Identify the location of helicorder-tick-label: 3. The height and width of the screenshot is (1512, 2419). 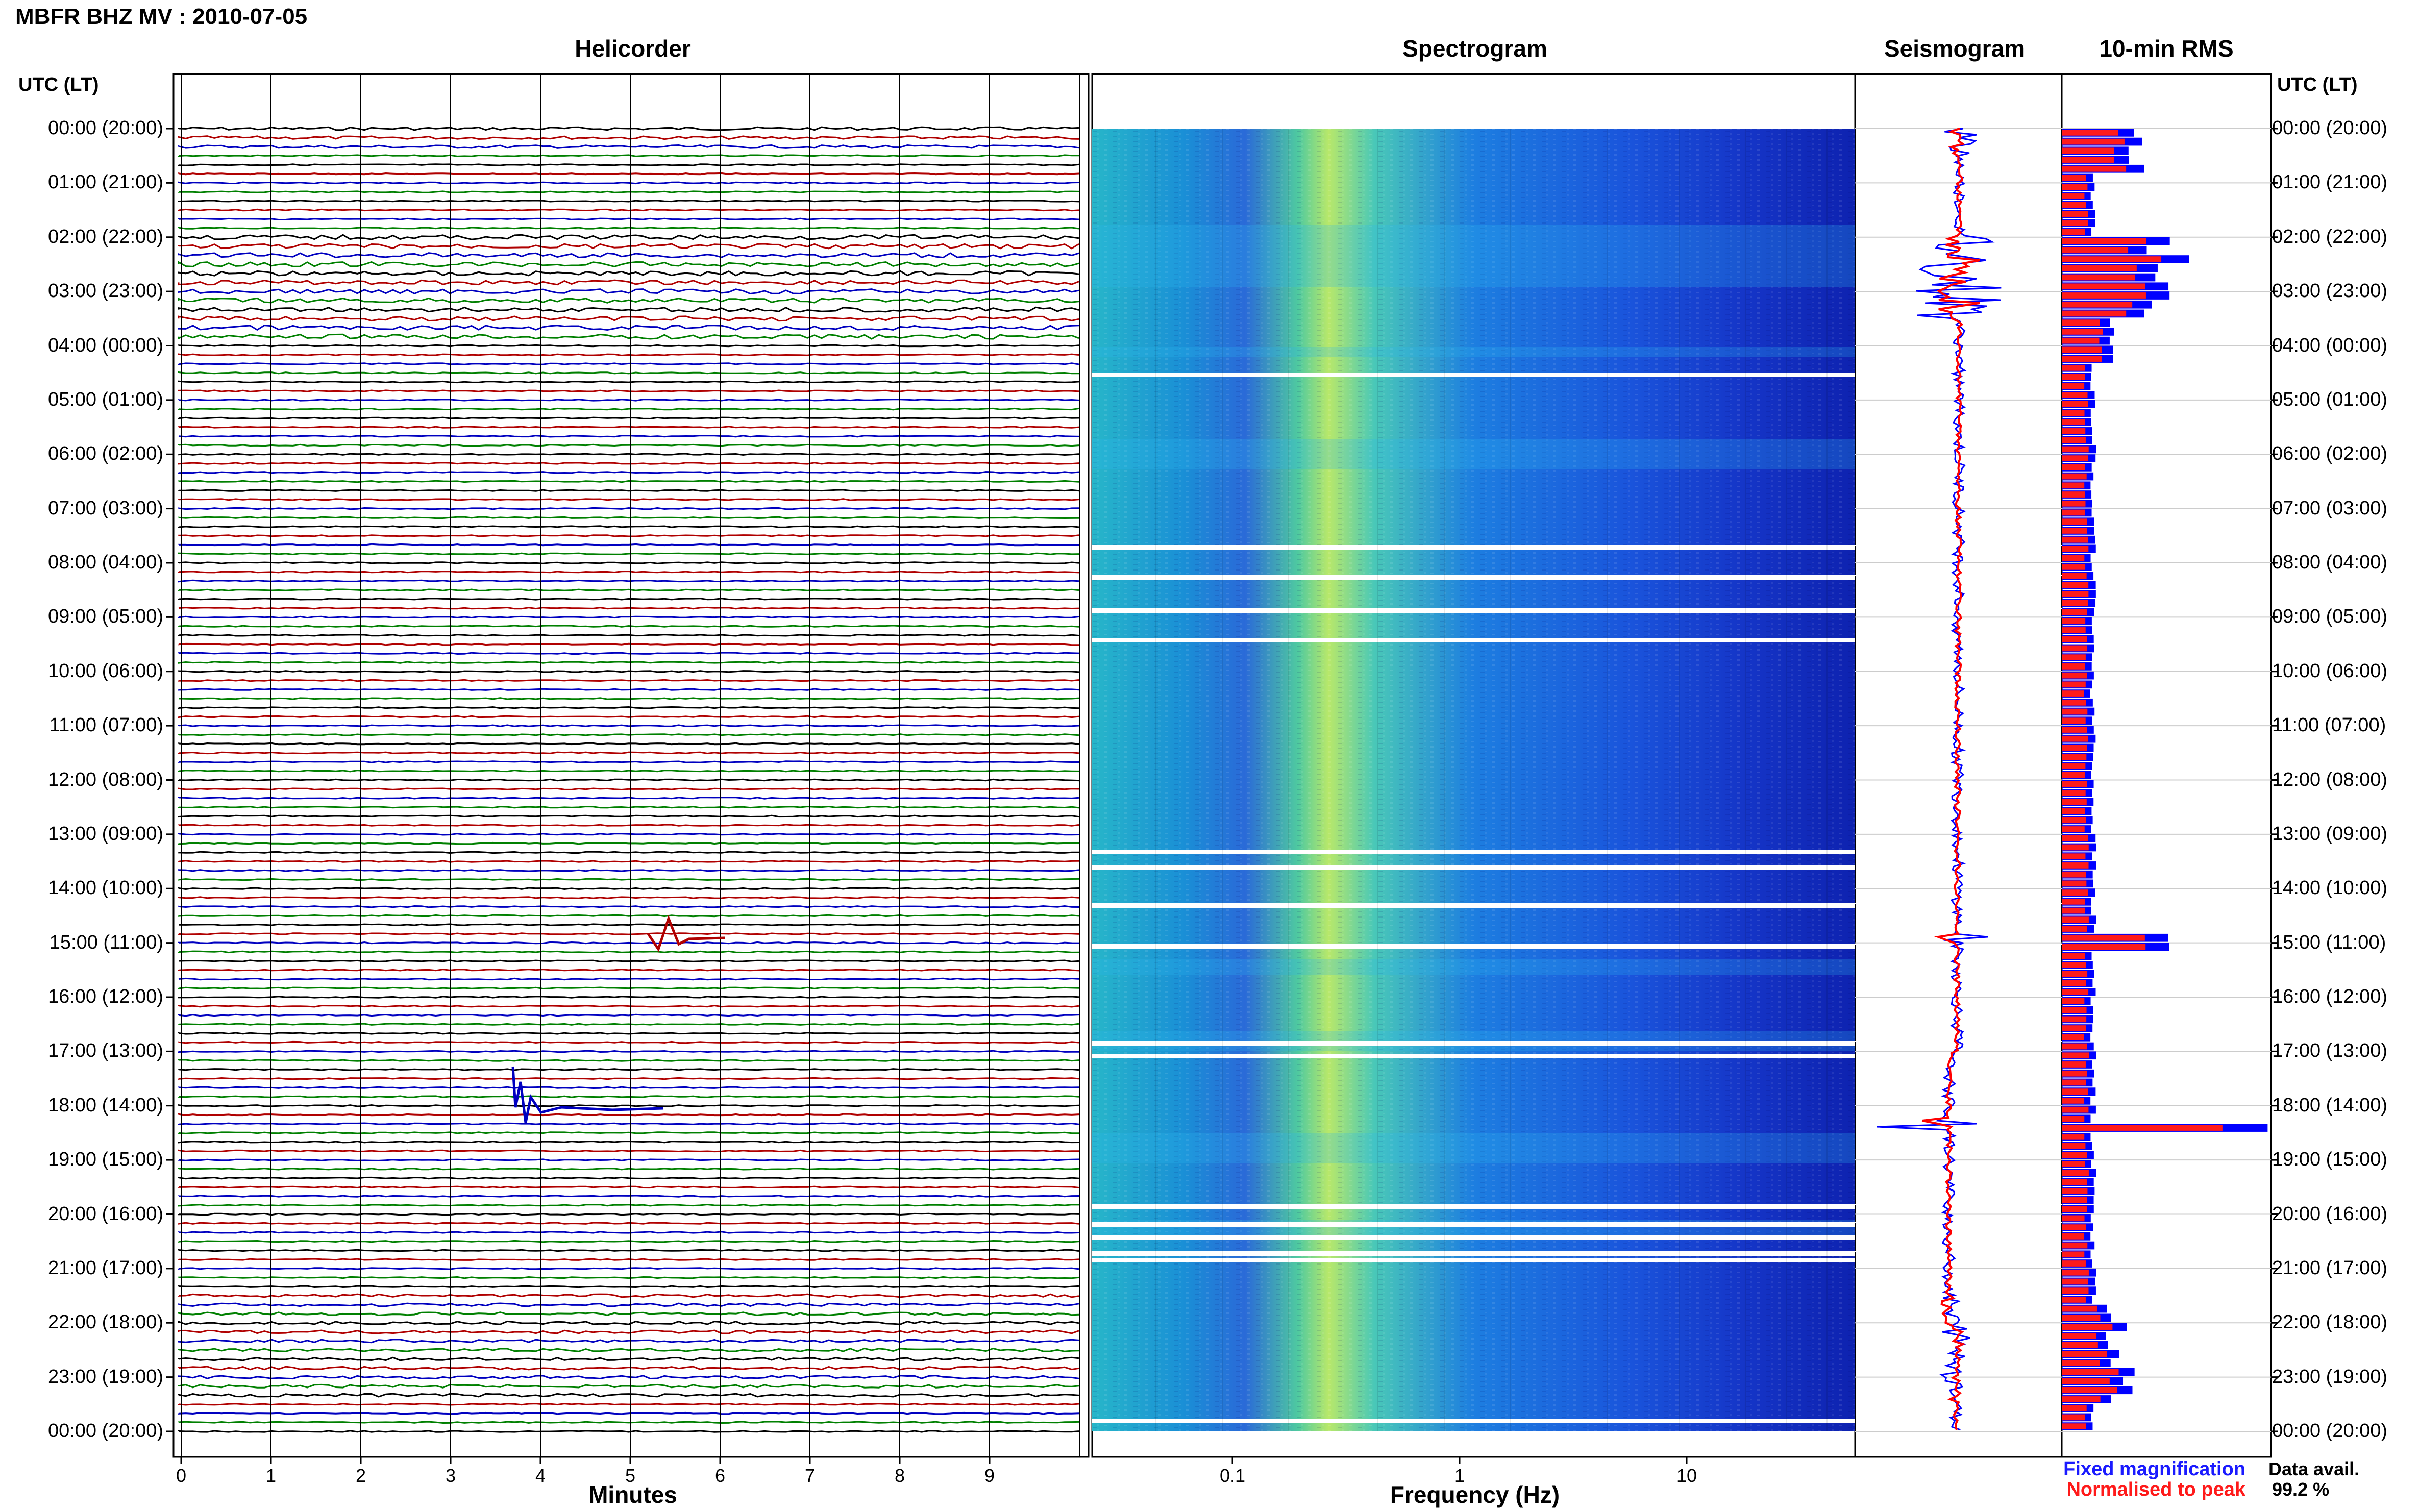
(450, 1475).